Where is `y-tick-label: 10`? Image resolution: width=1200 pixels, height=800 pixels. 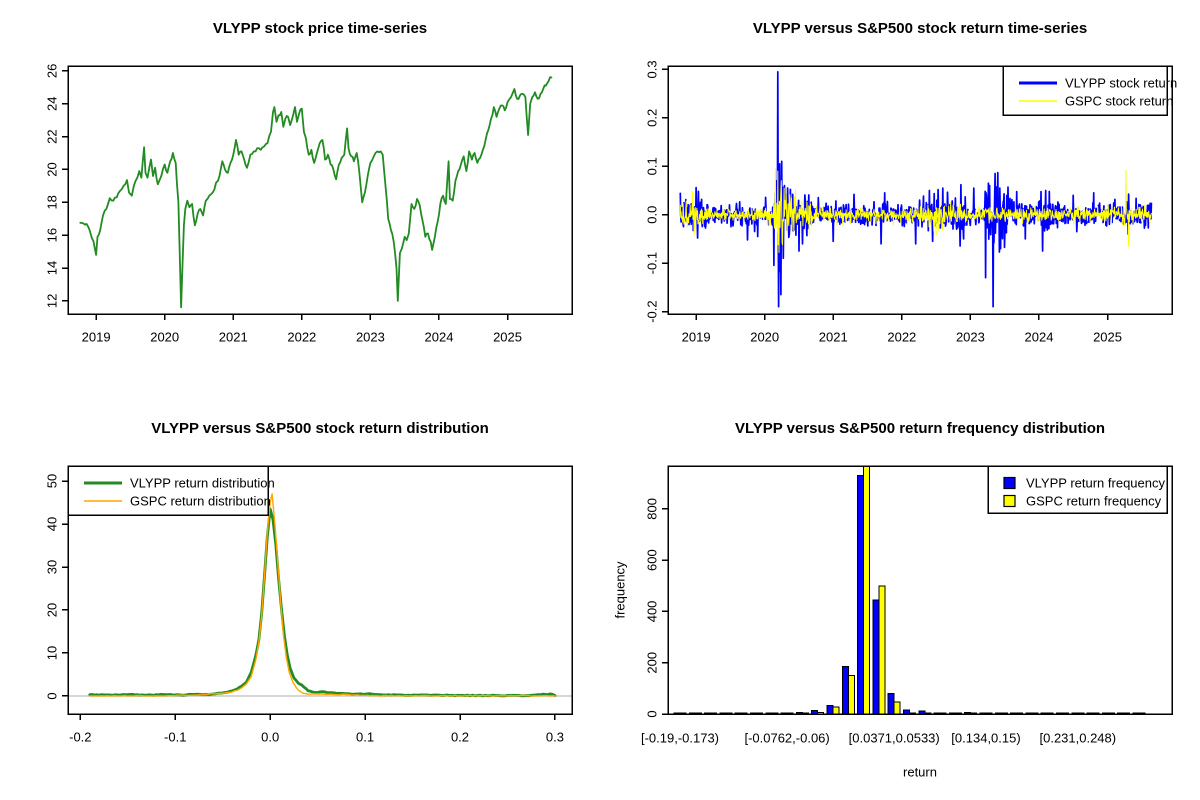 y-tick-label: 10 is located at coordinates (52, 653).